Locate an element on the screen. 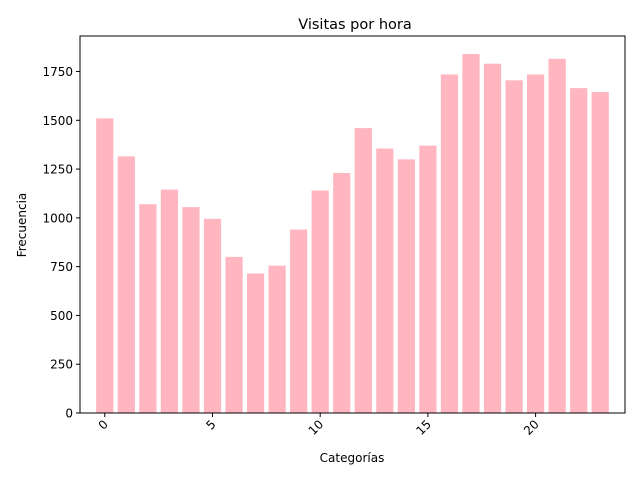 The image size is (640, 480). chart-title: Visitas por hora is located at coordinates (355, 25).